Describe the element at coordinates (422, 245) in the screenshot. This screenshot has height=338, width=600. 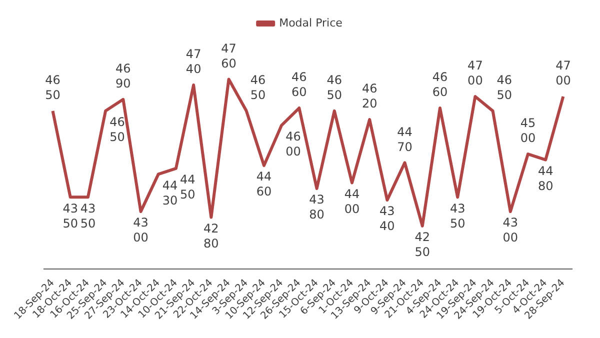
I see `data-label: 42 50` at that location.